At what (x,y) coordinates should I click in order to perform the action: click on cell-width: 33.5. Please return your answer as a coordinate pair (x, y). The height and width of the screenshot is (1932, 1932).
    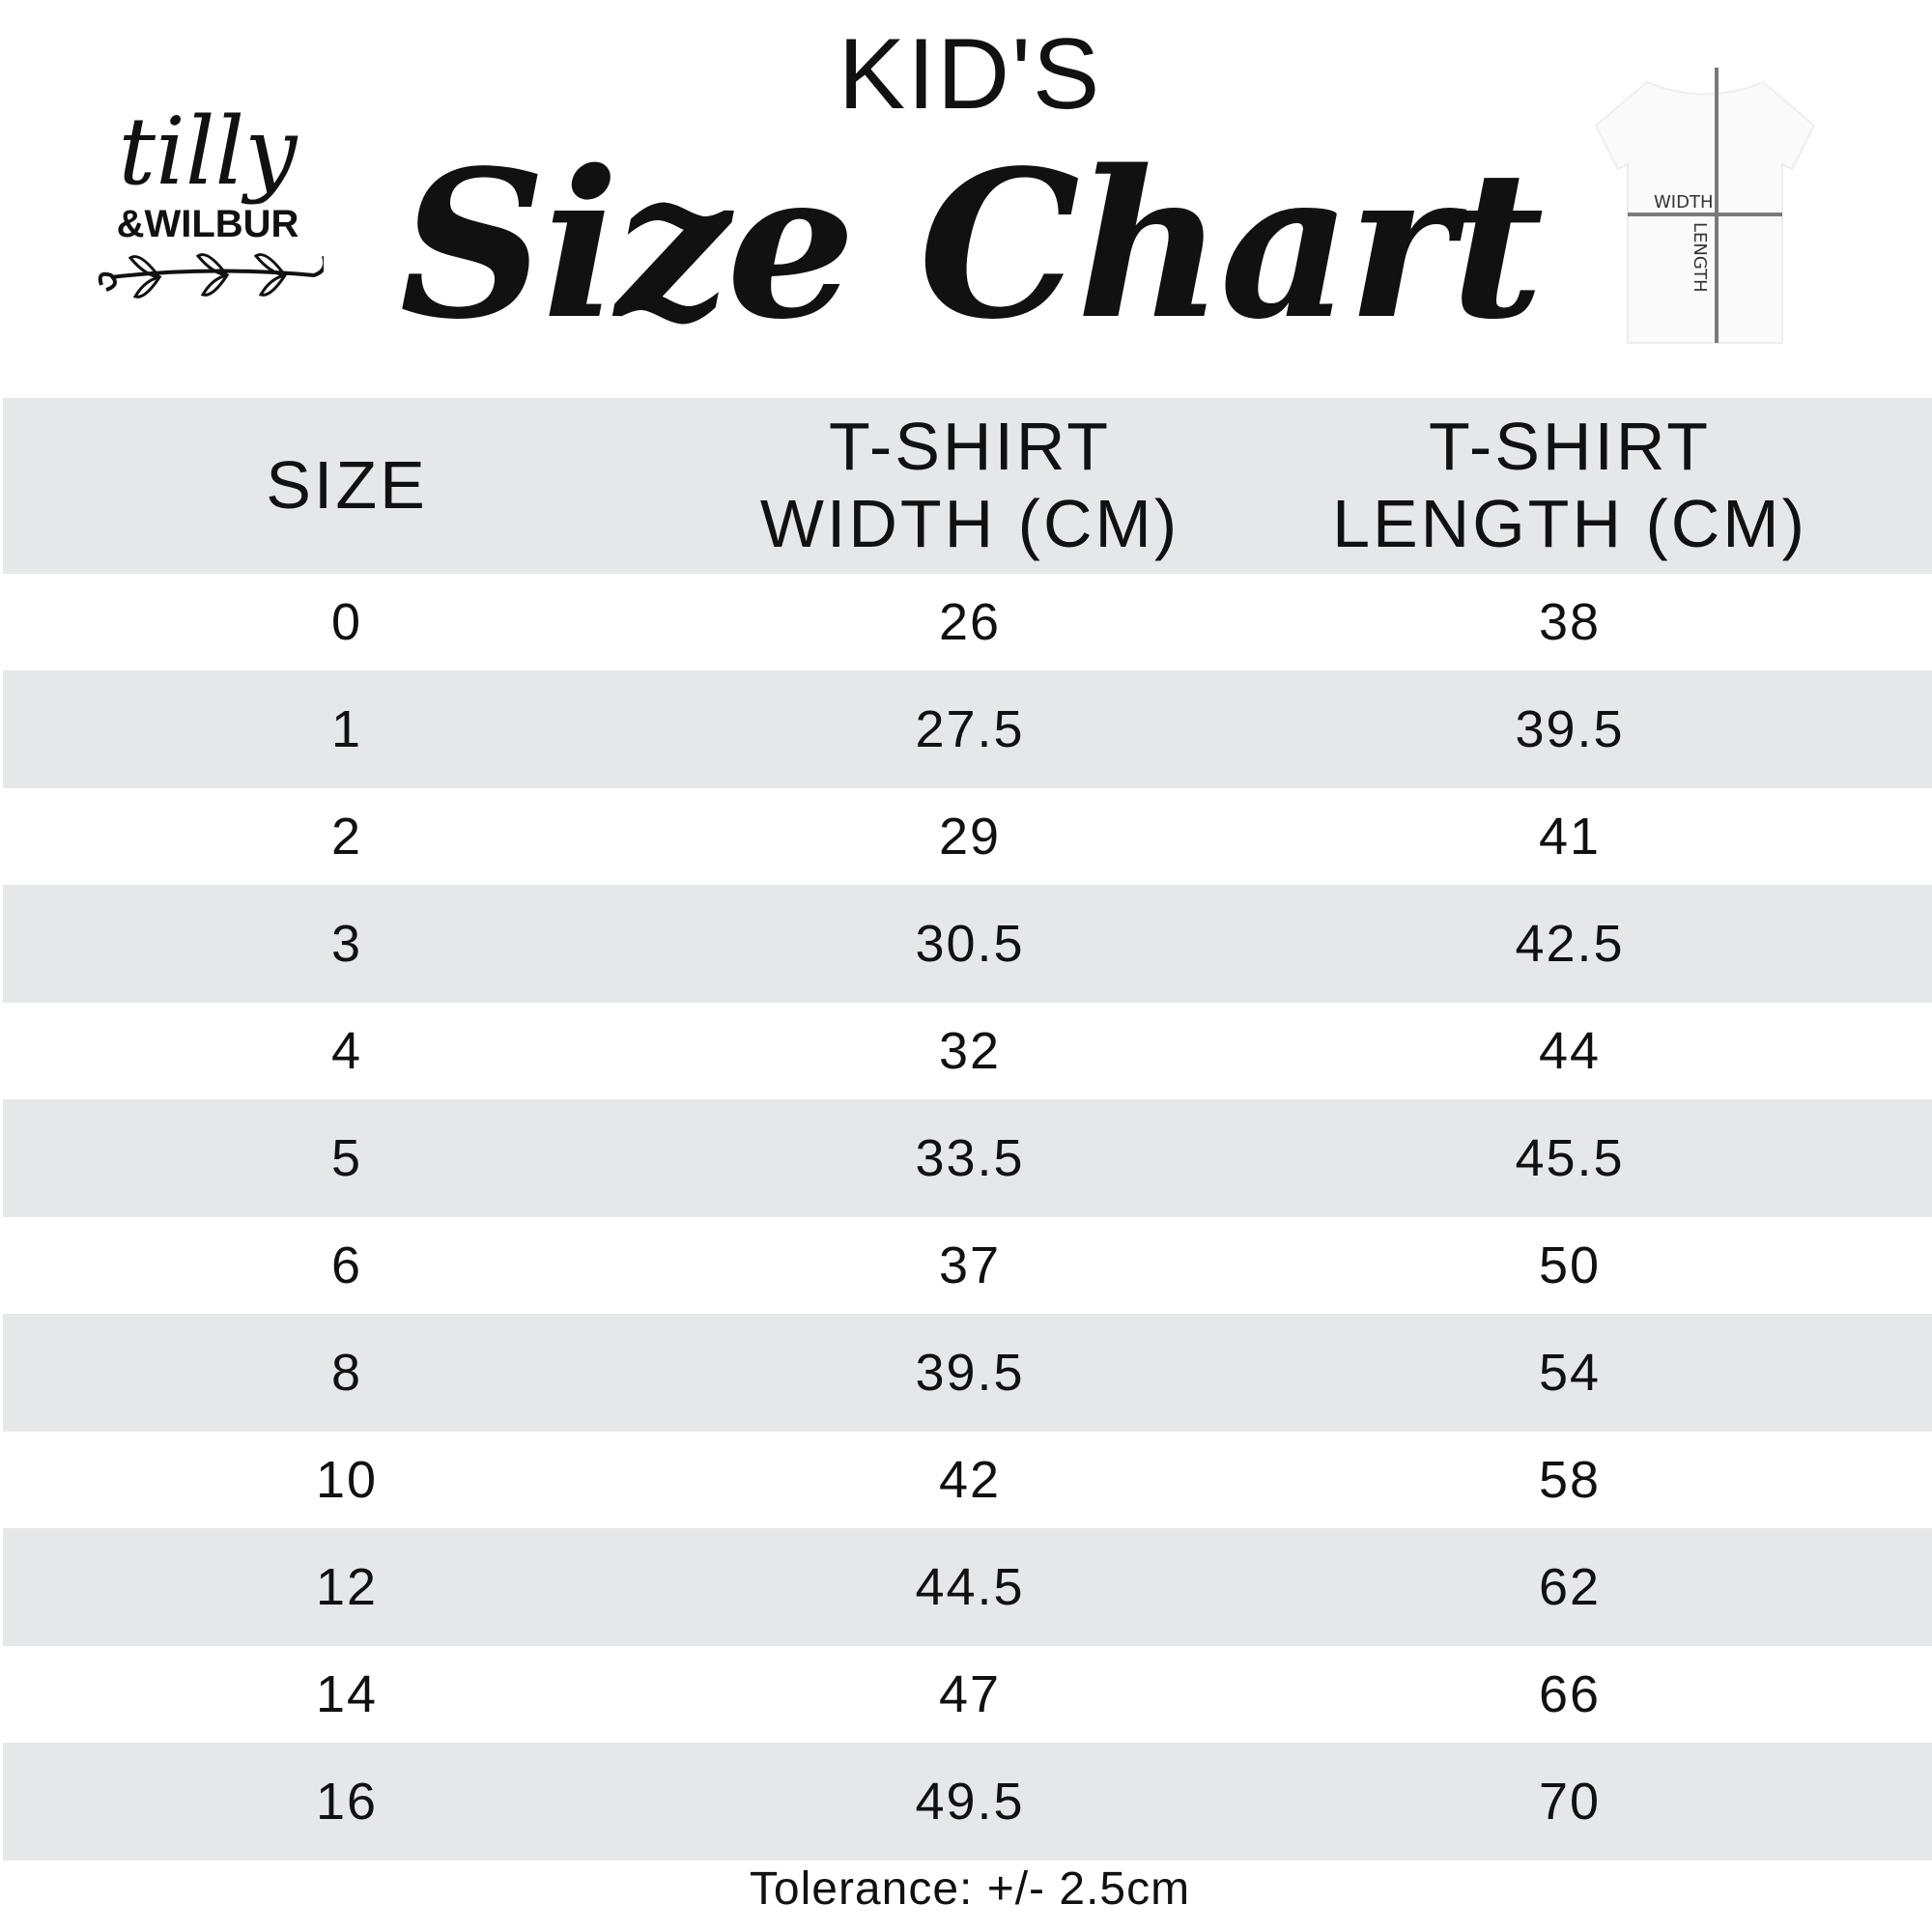
    Looking at the image, I should click on (970, 1158).